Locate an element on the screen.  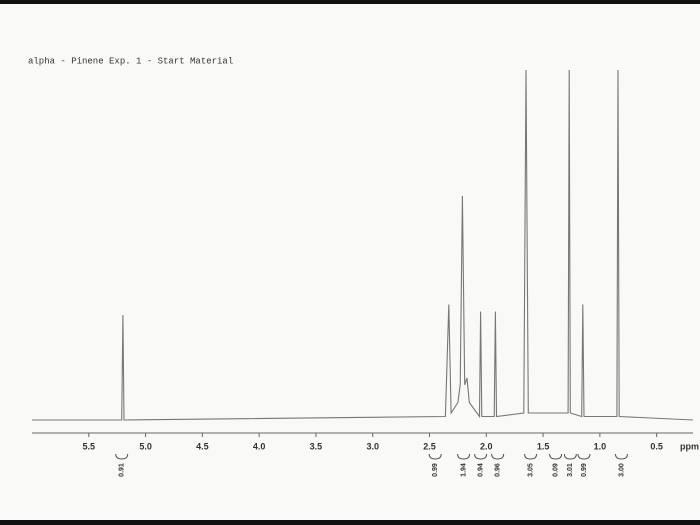
x-tick-label: 0.5 is located at coordinates (656, 446).